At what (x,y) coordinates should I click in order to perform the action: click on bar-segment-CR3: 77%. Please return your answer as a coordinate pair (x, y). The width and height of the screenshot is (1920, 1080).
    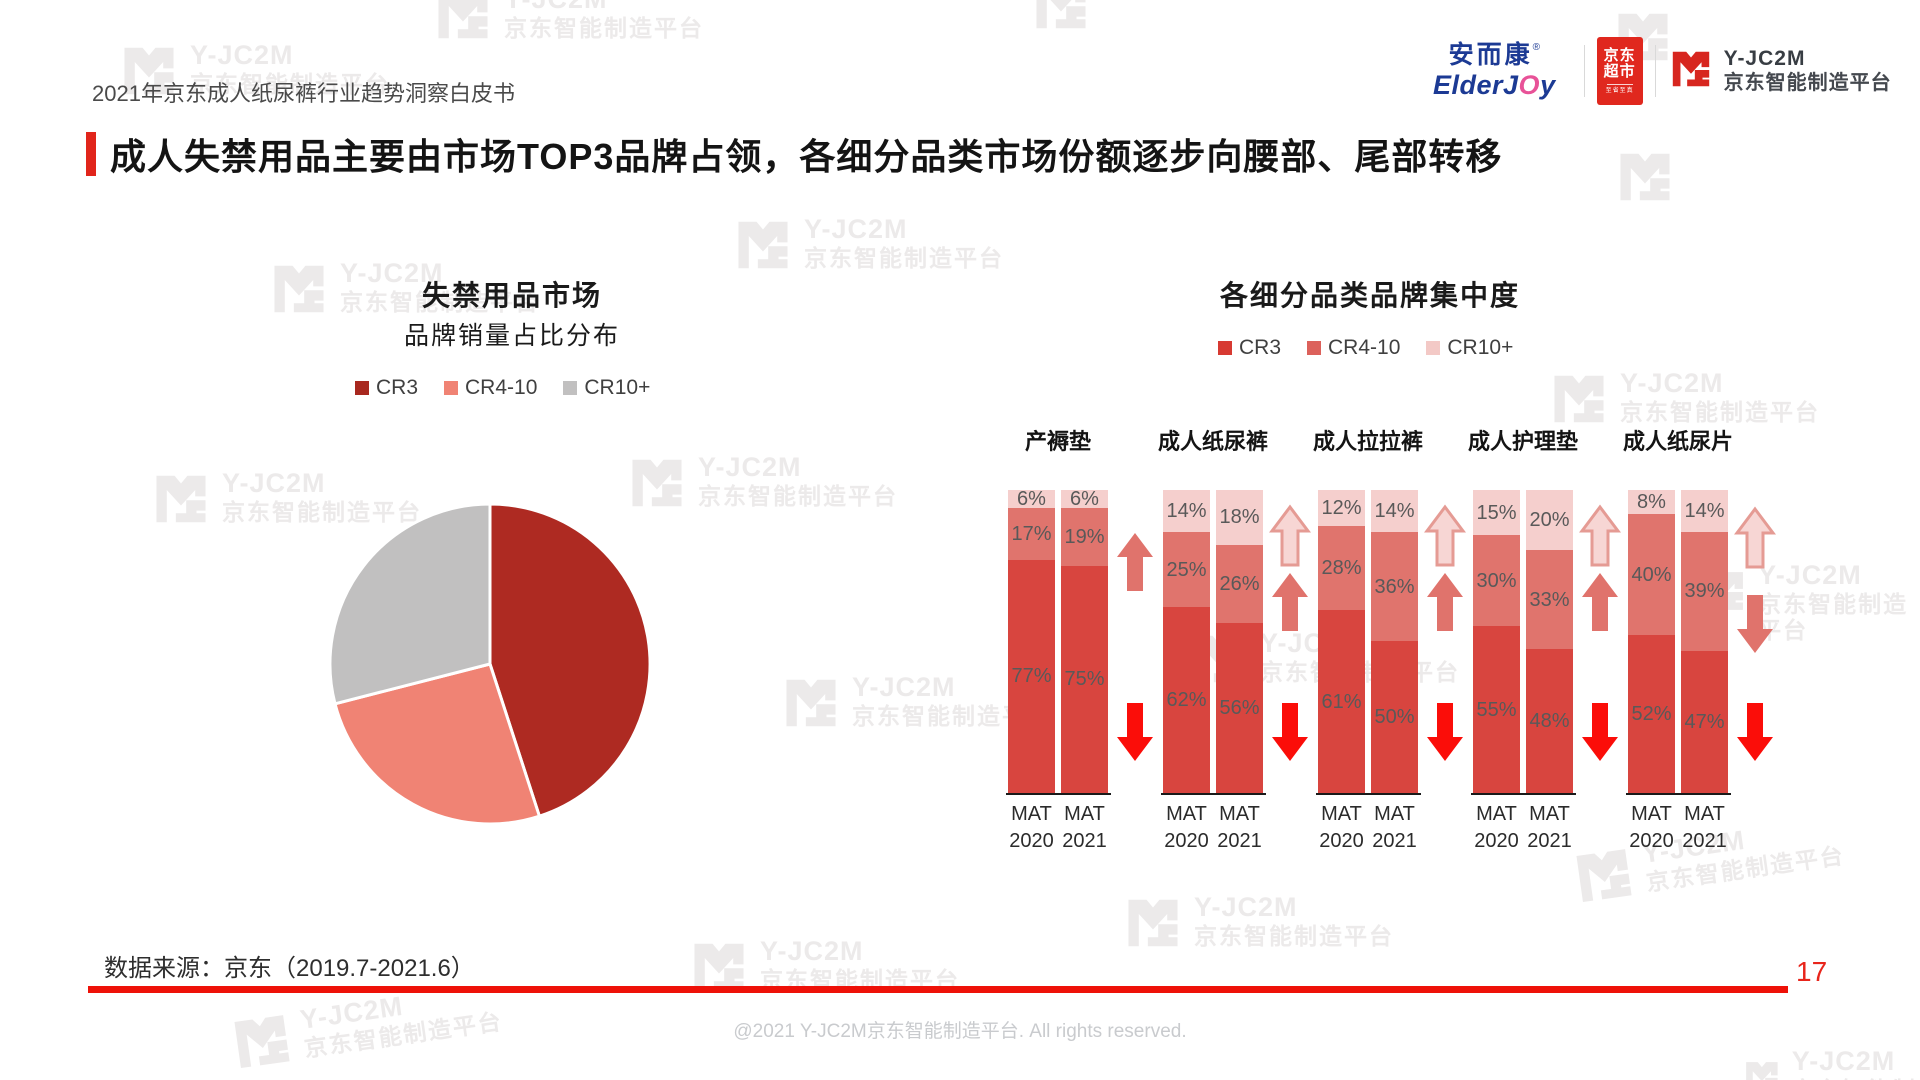
    Looking at the image, I should click on (1031, 676).